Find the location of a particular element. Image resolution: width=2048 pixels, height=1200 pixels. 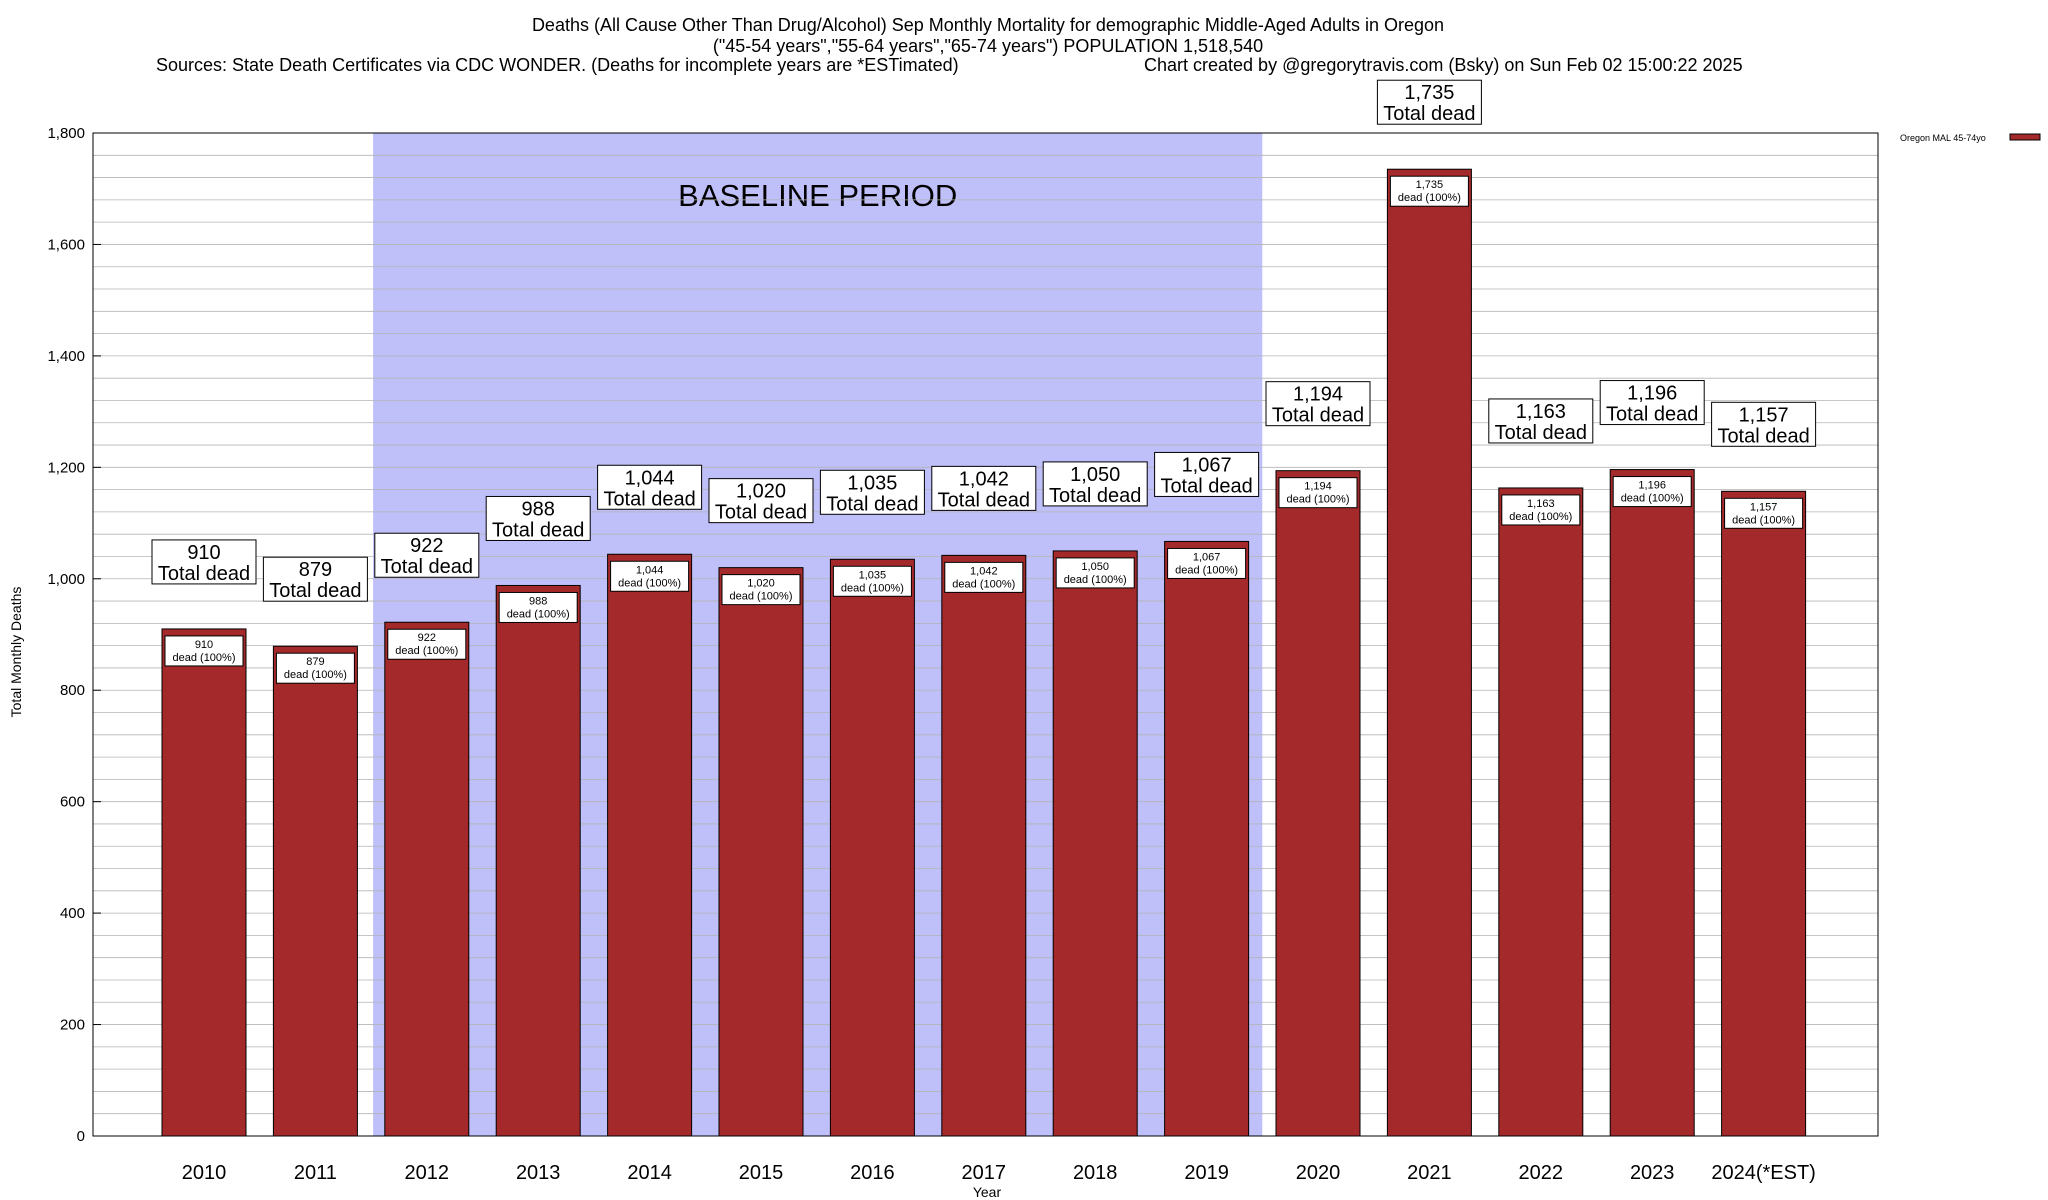

bar-2023 is located at coordinates (1652, 803).